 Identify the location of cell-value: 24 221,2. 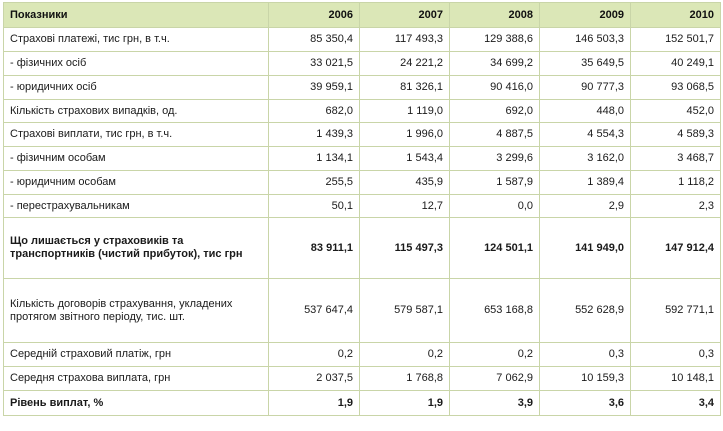
(404, 63).